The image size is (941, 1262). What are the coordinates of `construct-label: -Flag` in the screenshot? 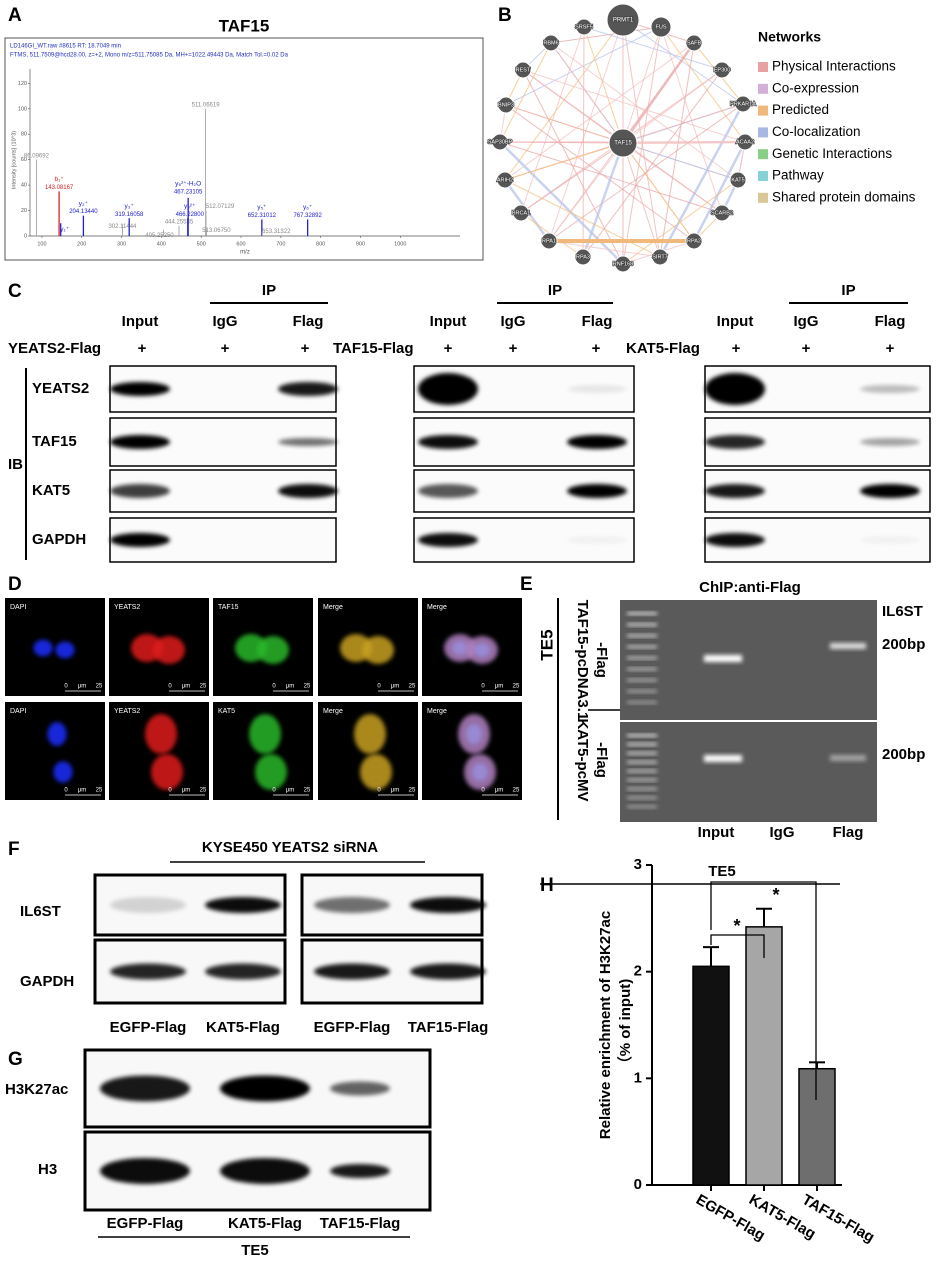 It's located at (601, 660).